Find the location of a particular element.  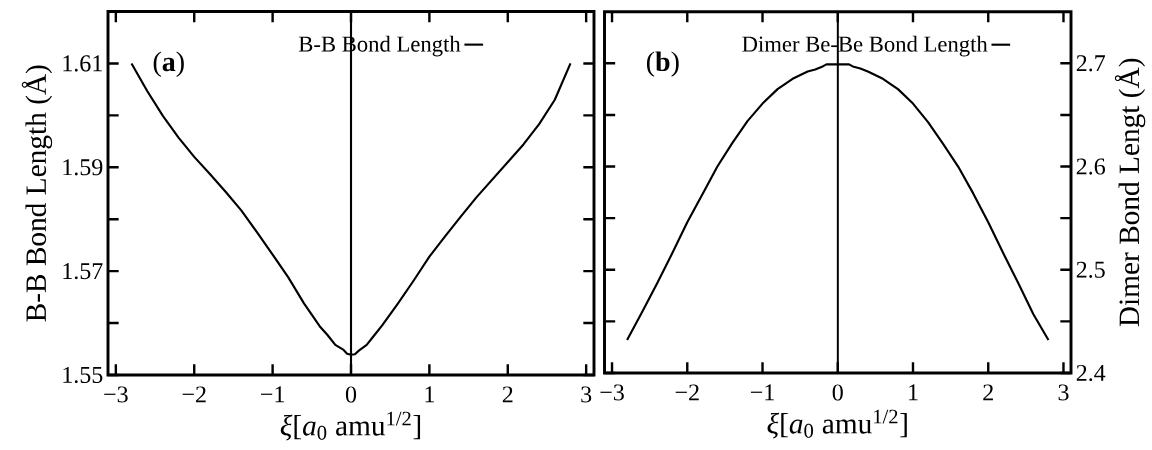

y2-tick-label: 2.6 is located at coordinates (1091, 166).